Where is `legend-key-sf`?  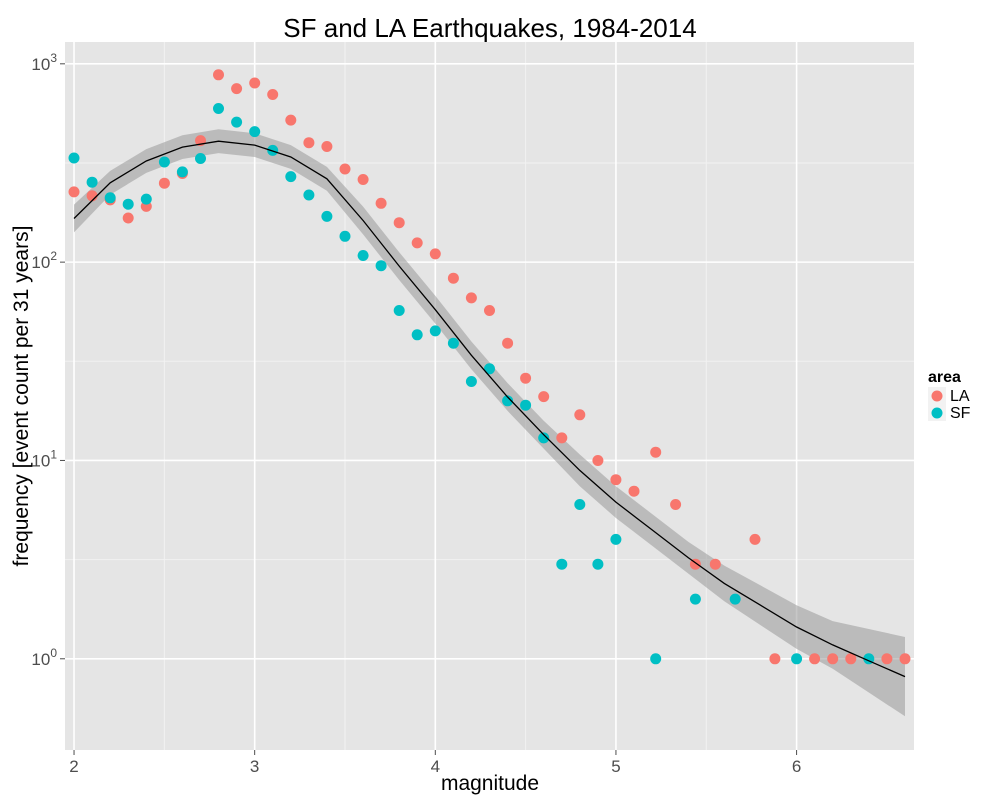
legend-key-sf is located at coordinates (937, 413).